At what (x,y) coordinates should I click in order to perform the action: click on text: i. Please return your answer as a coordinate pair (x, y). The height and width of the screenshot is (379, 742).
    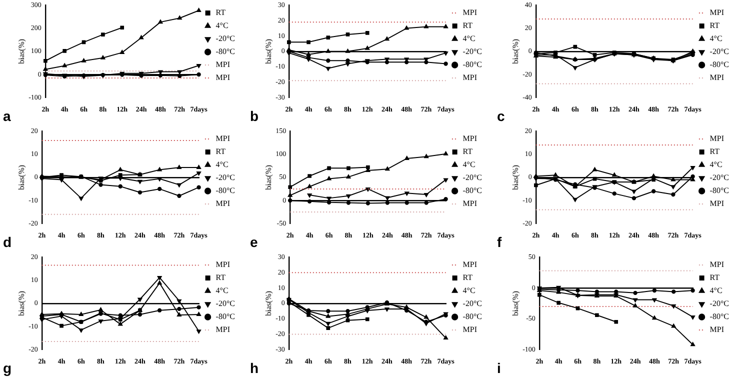
    Looking at the image, I should click on (499, 368).